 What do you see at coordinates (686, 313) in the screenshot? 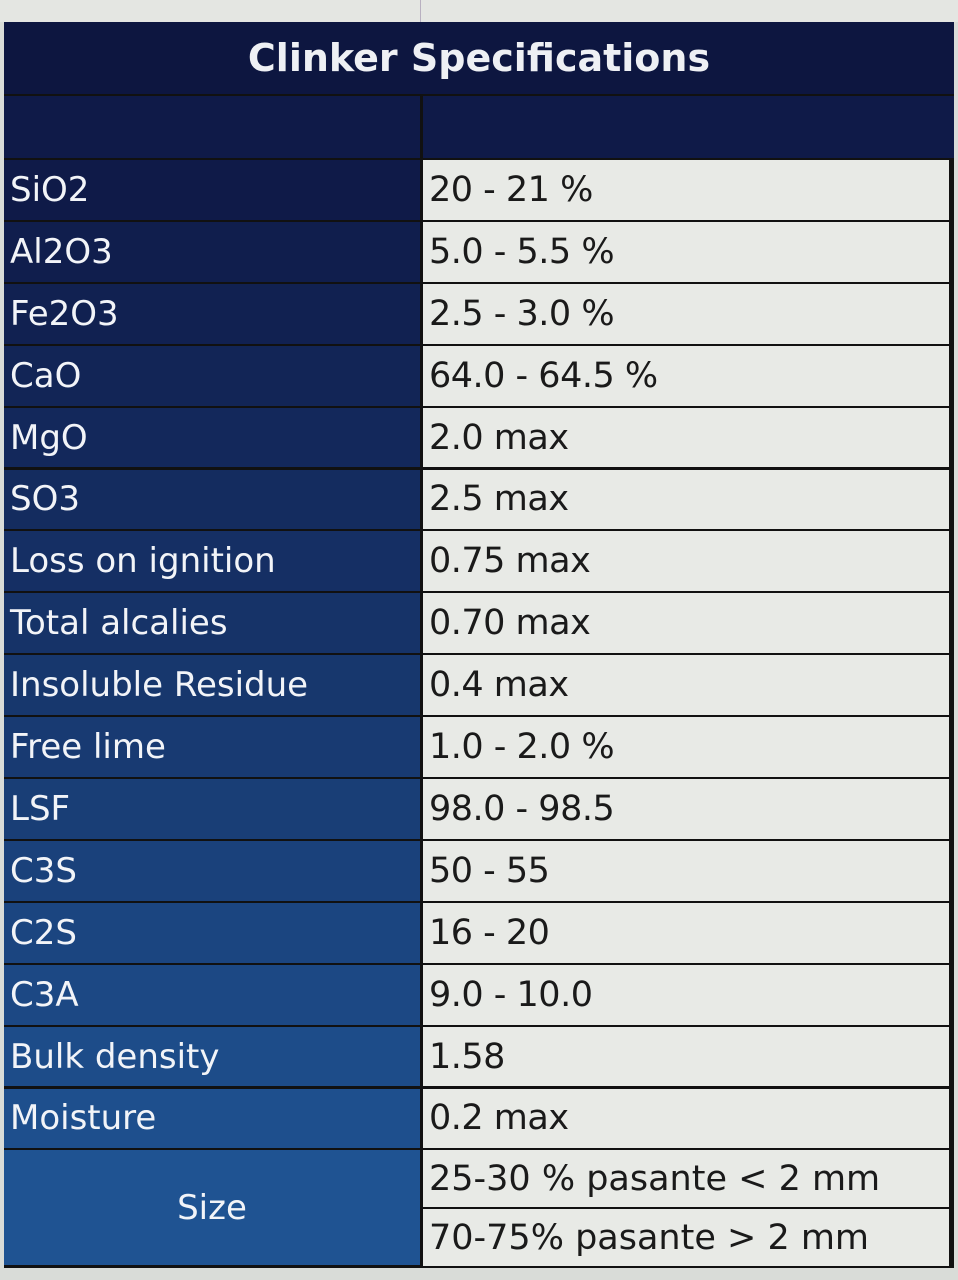
I see `spec-value-cell: 2.5 - 3.0 %` at bounding box center [686, 313].